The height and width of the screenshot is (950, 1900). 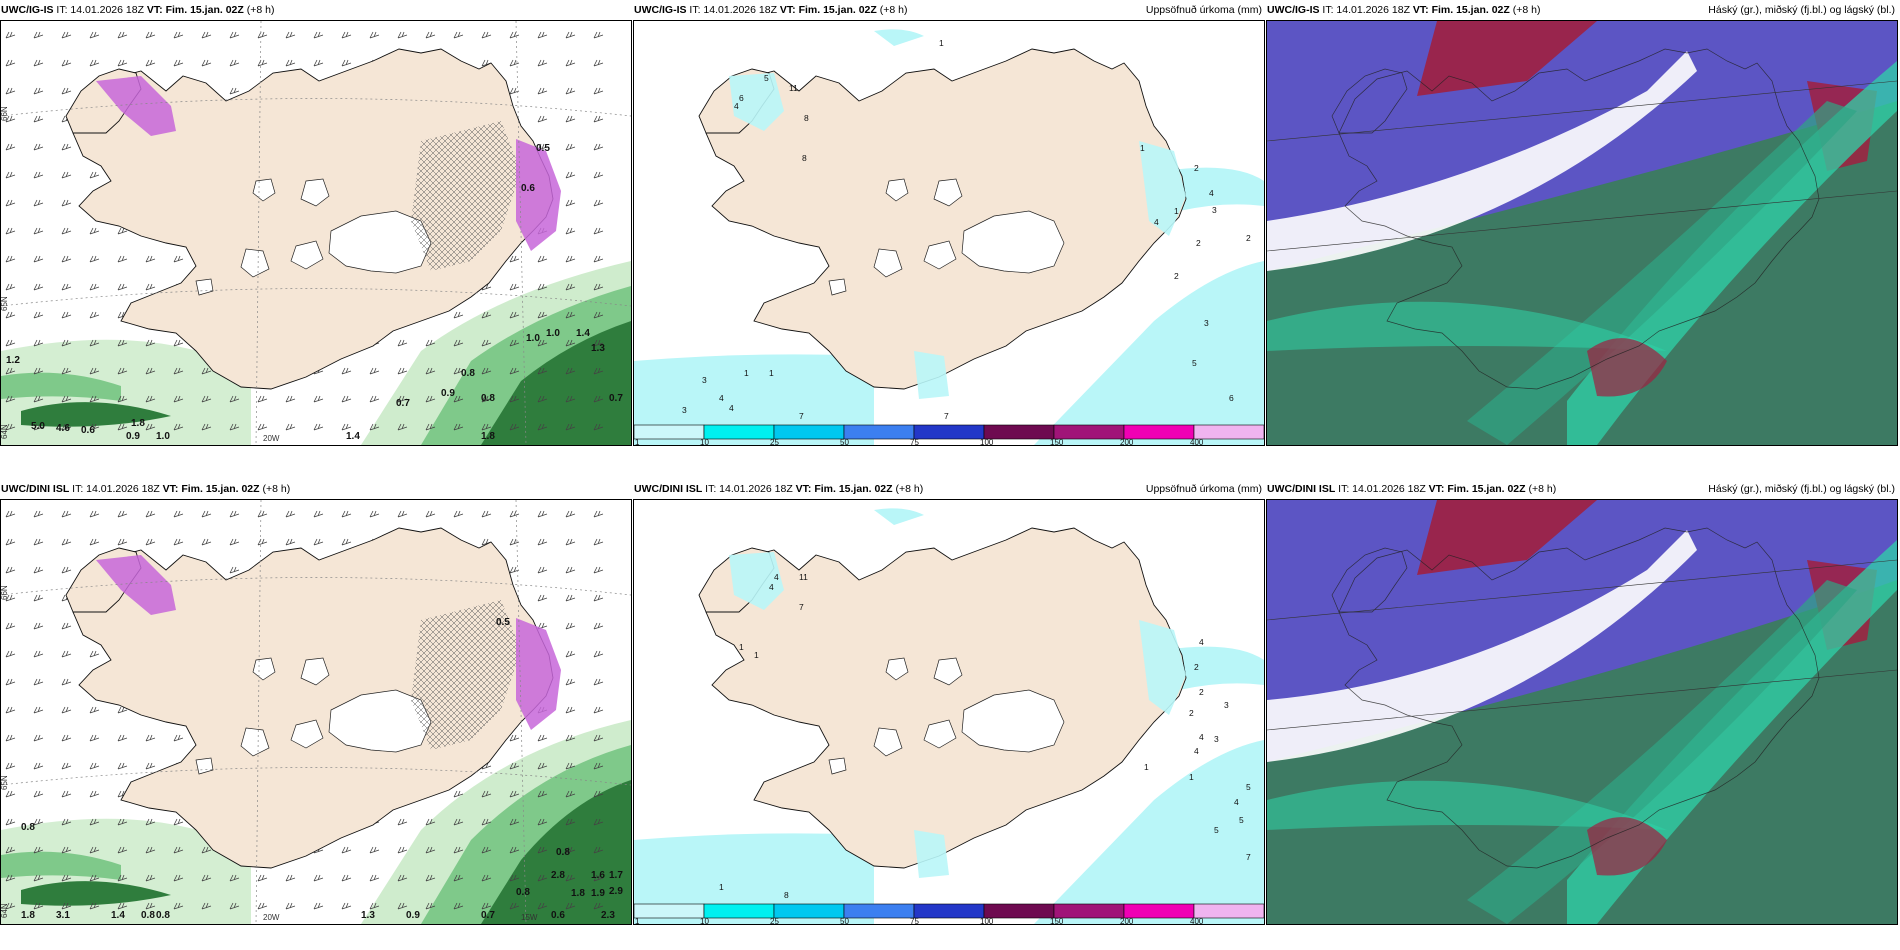 I want to click on iceland-coastline, so click(x=1579, y=219).